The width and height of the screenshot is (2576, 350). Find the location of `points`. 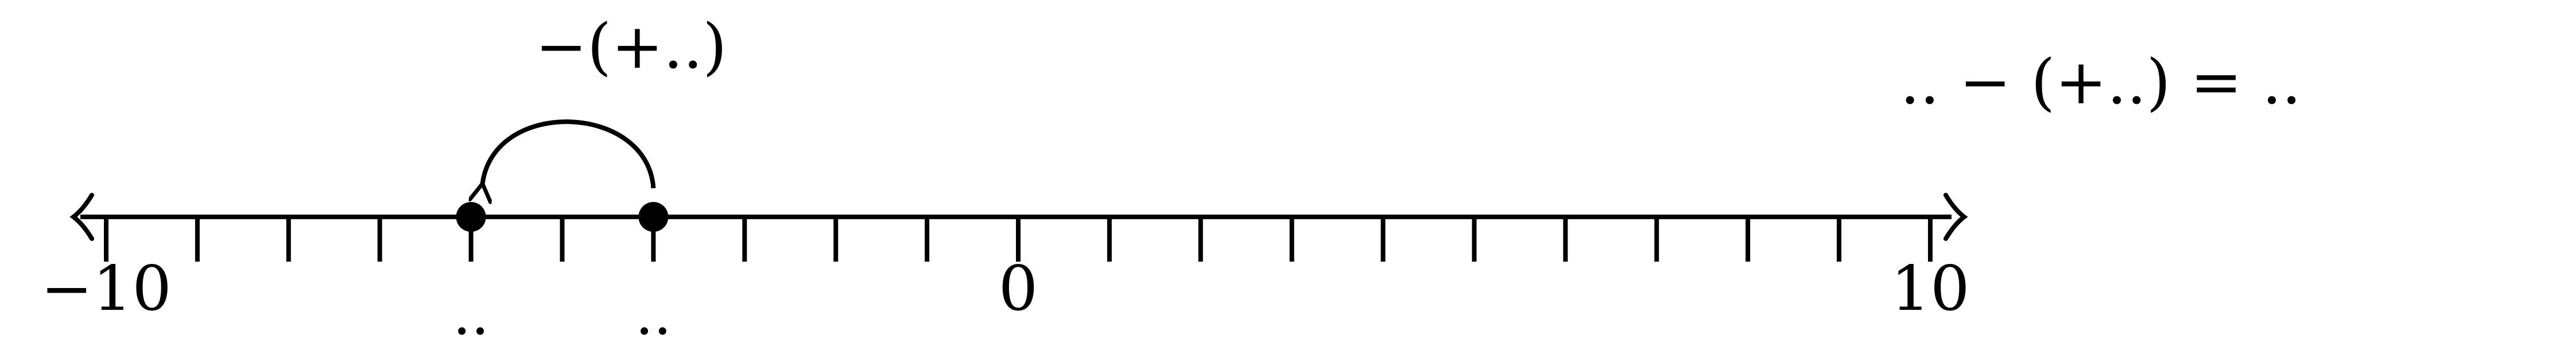

points is located at coordinates (562, 217).